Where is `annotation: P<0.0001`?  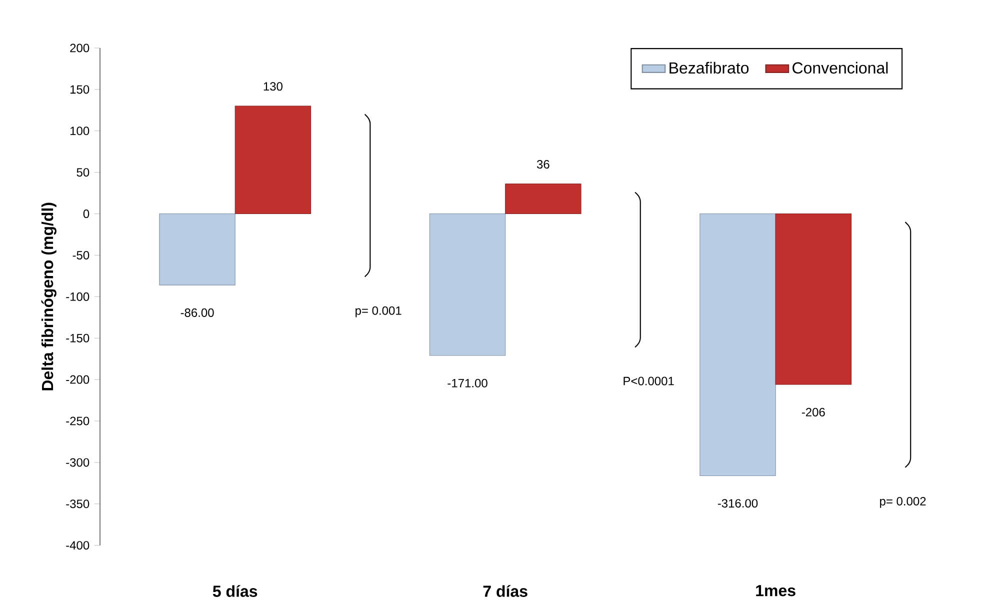
annotation: P<0.0001 is located at coordinates (649, 381).